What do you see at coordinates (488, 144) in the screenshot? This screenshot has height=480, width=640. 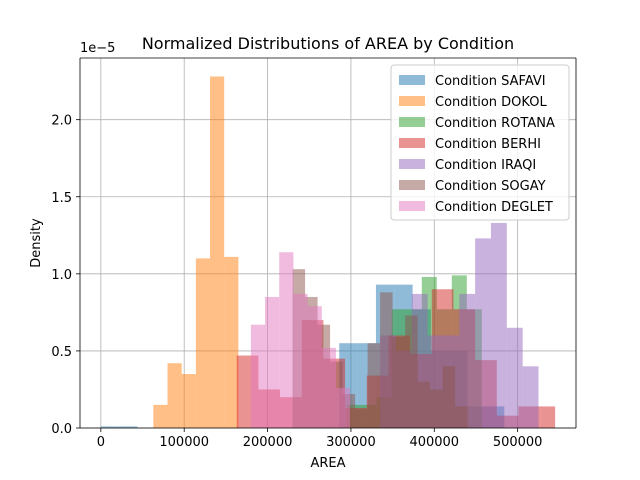 I see `legend-label: Condition BERHI` at bounding box center [488, 144].